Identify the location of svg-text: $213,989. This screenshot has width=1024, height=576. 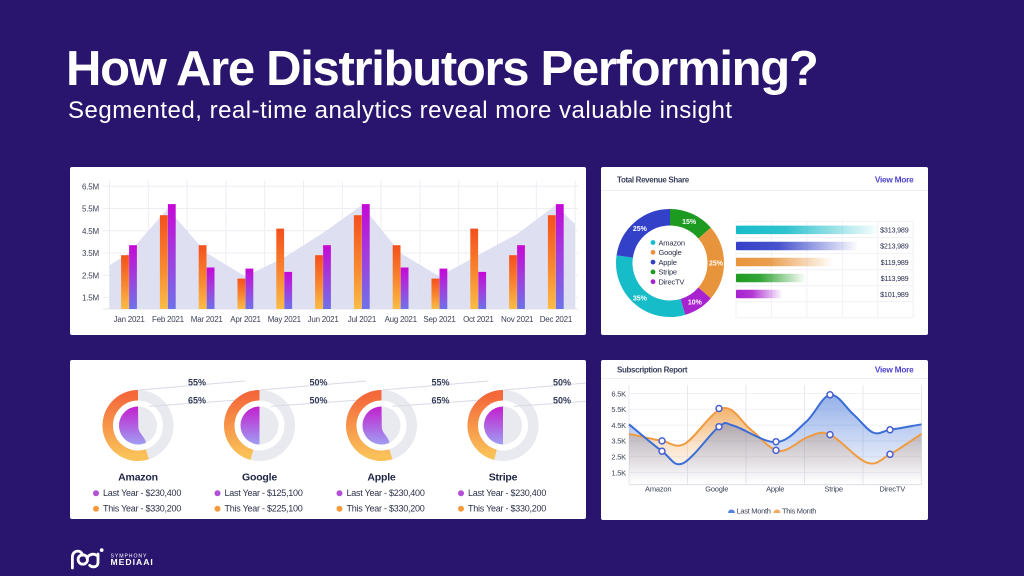
(894, 246).